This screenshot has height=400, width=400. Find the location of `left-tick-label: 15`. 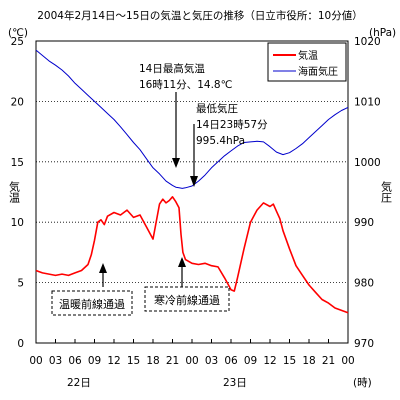

left-tick-label: 15 is located at coordinates (17, 163).